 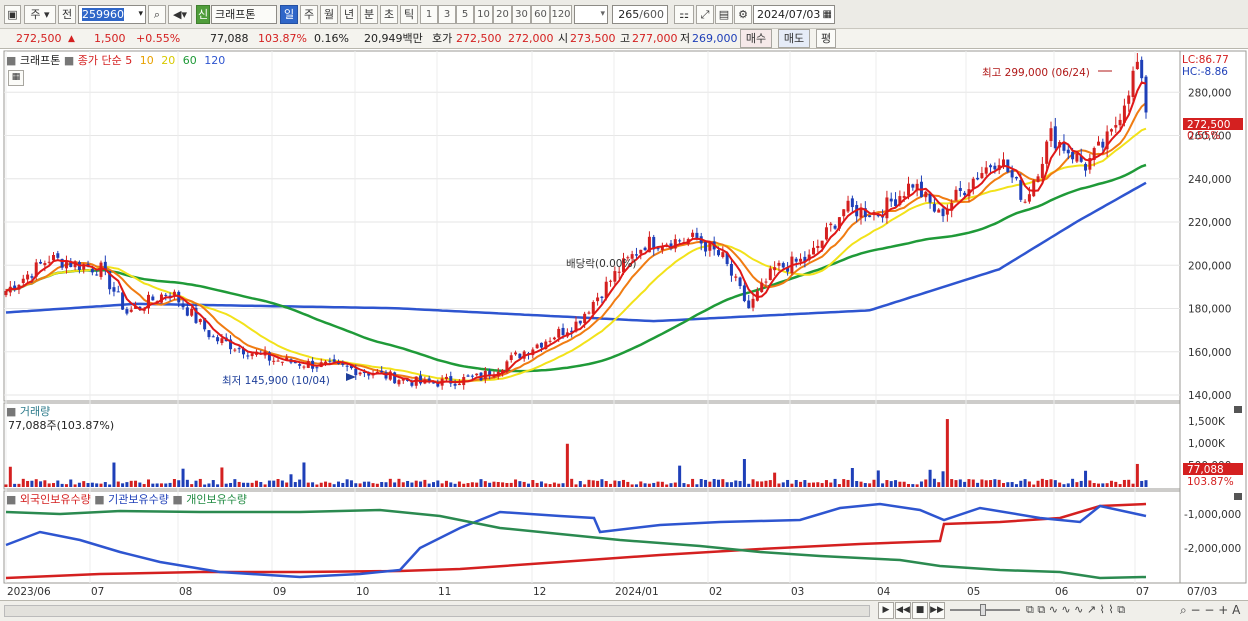 What do you see at coordinates (937, 610) in the screenshot?
I see `fast-forward-icon: ▶▶` at bounding box center [937, 610].